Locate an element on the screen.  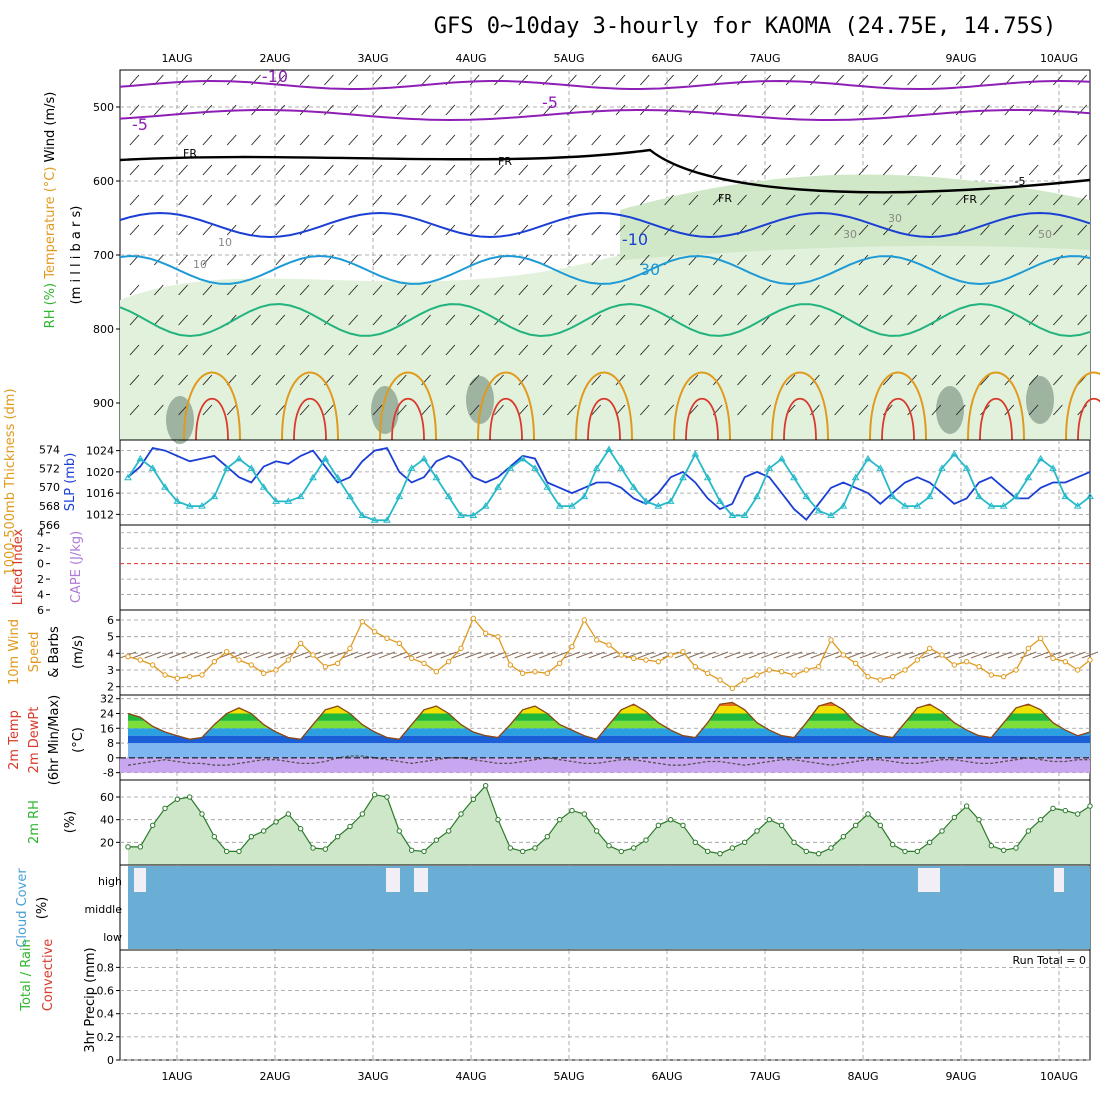
rh-panel: 20 40 60 2m RH (%) is located at coordinates (560, 822).